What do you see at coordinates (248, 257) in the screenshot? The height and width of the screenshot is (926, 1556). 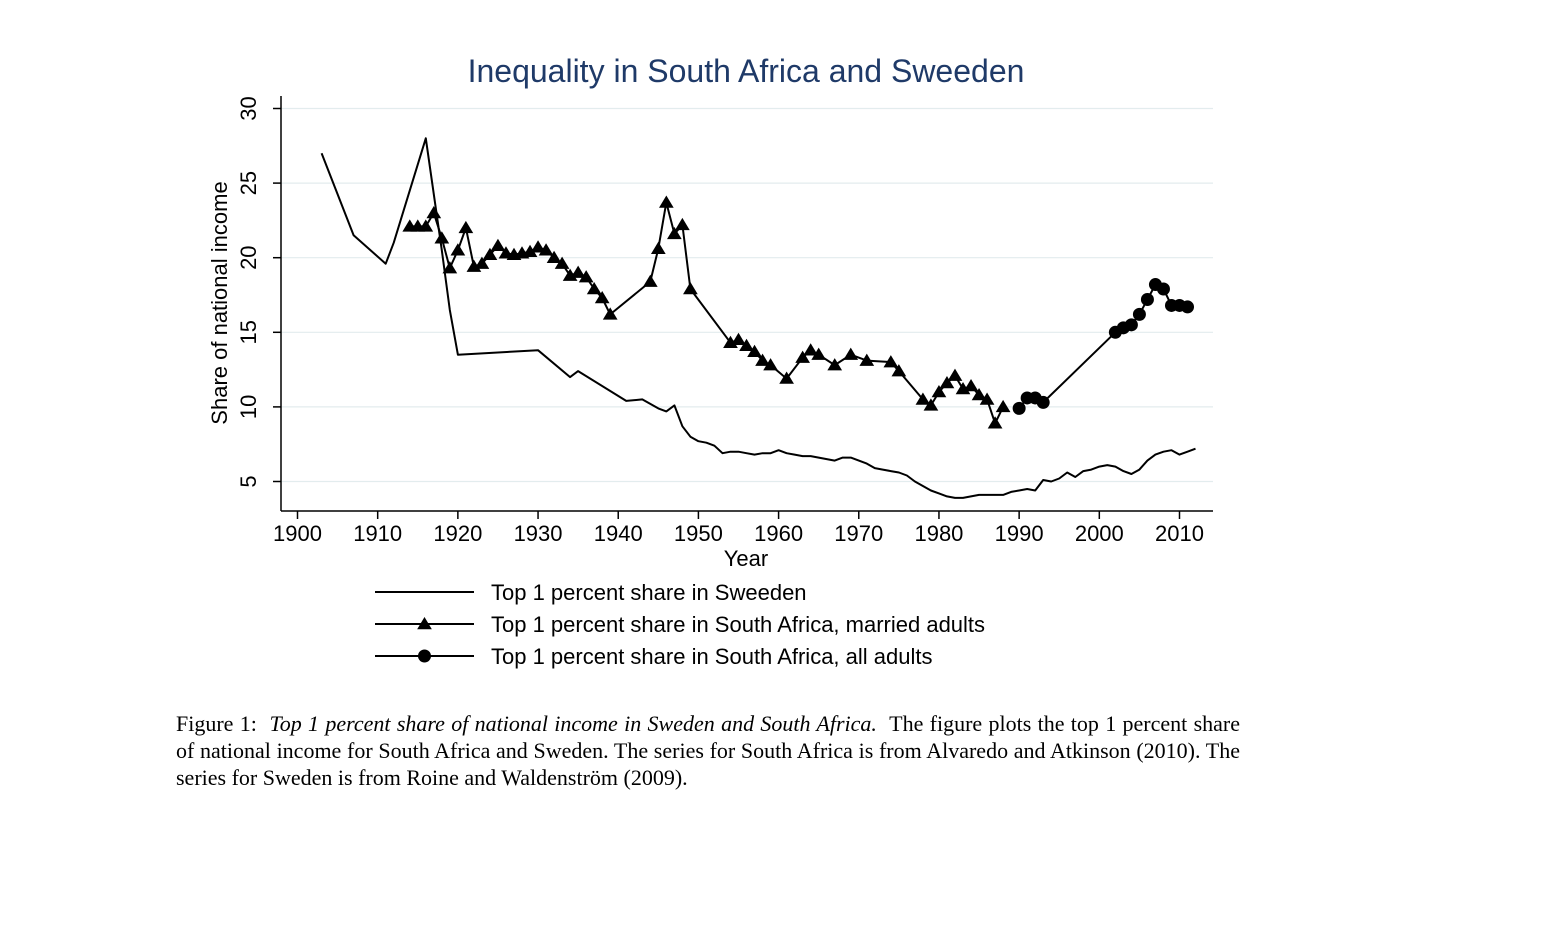 I see `y-tick-label: 20` at bounding box center [248, 257].